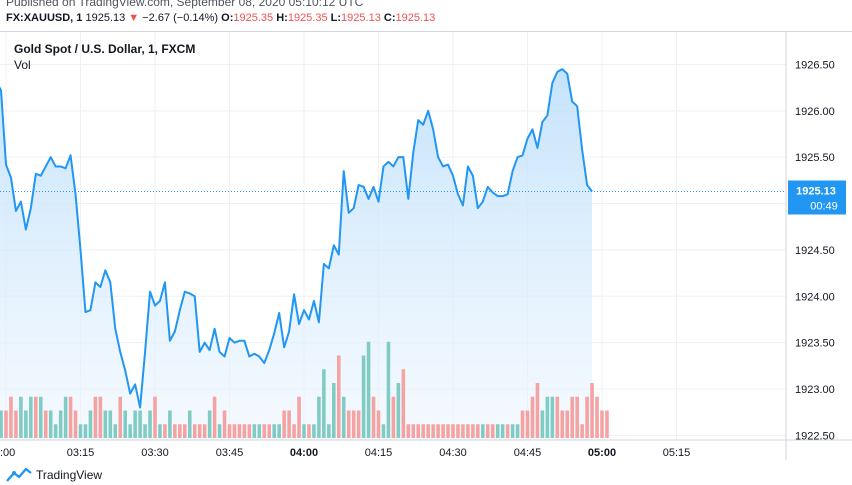 The width and height of the screenshot is (852, 485). Describe the element at coordinates (105, 18) in the screenshot. I see `last-price: 1925.13` at that location.